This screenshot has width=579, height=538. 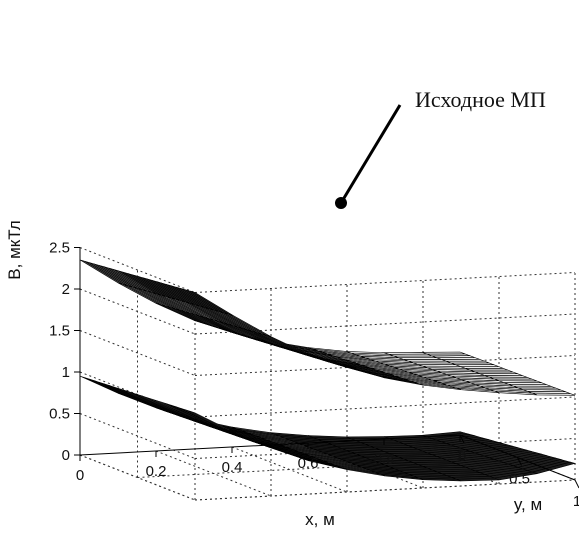 What do you see at coordinates (59, 414) in the screenshot?
I see `z-tick-label: 0.5` at bounding box center [59, 414].